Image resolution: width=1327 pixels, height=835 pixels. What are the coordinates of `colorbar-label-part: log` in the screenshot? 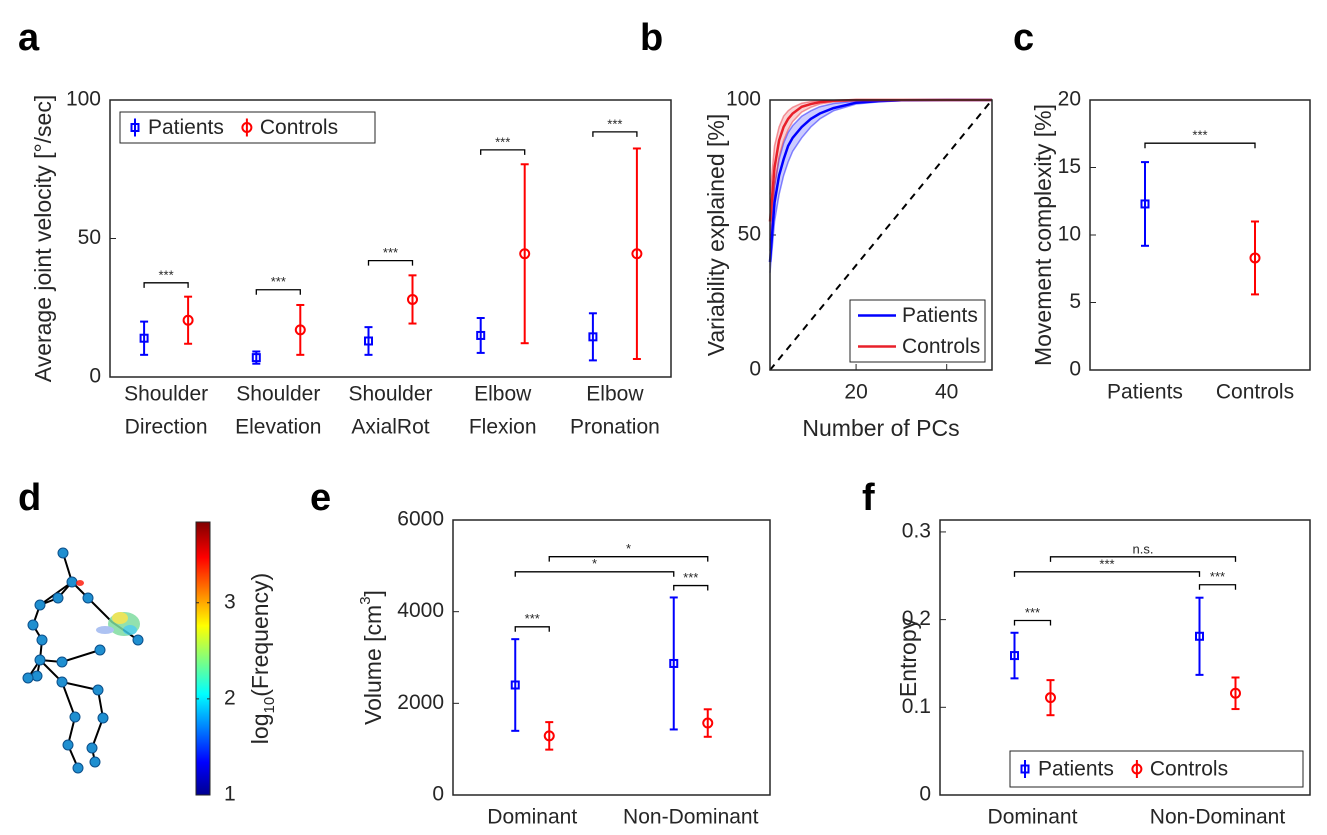 It's located at (260, 728).